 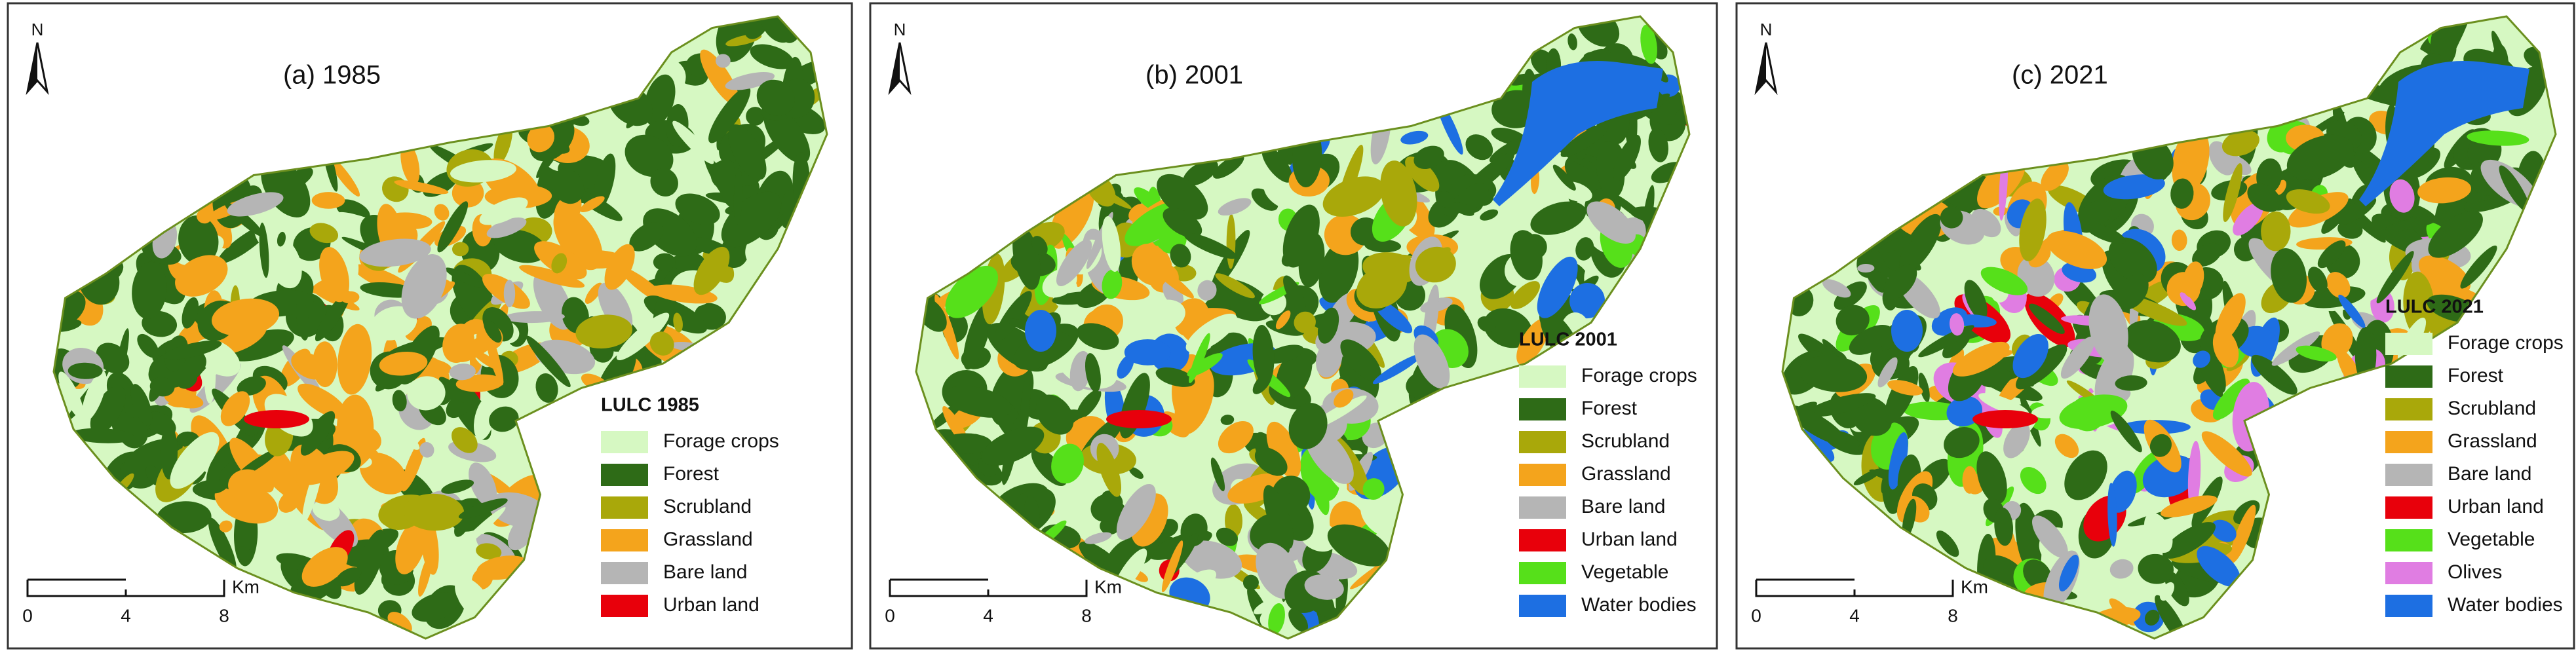 I want to click on legend-label: Bare land, so click(x=2489, y=474).